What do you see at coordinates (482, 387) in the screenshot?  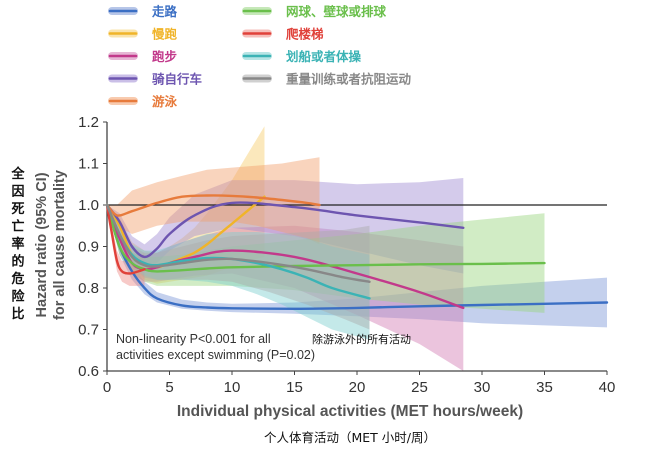 I see `x-tick-label-30: 30` at bounding box center [482, 387].